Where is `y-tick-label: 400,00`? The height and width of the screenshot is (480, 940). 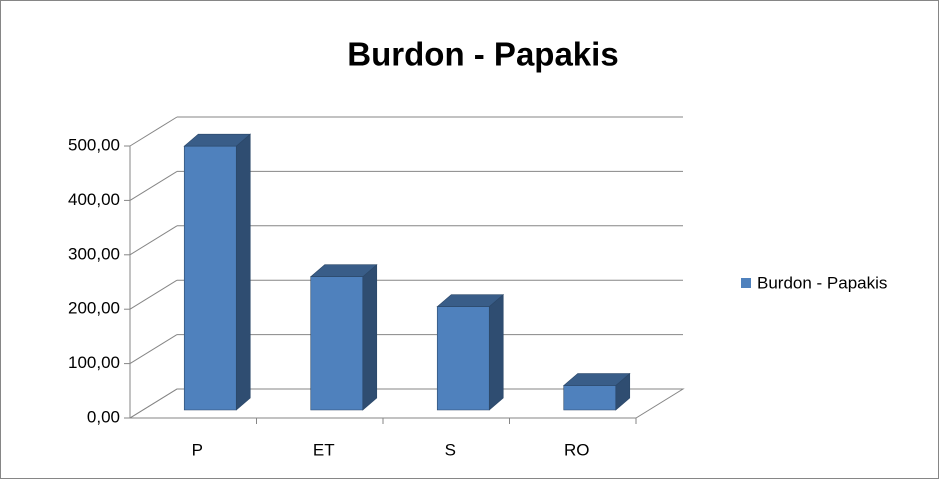
y-tick-label: 400,00 is located at coordinates (94, 199).